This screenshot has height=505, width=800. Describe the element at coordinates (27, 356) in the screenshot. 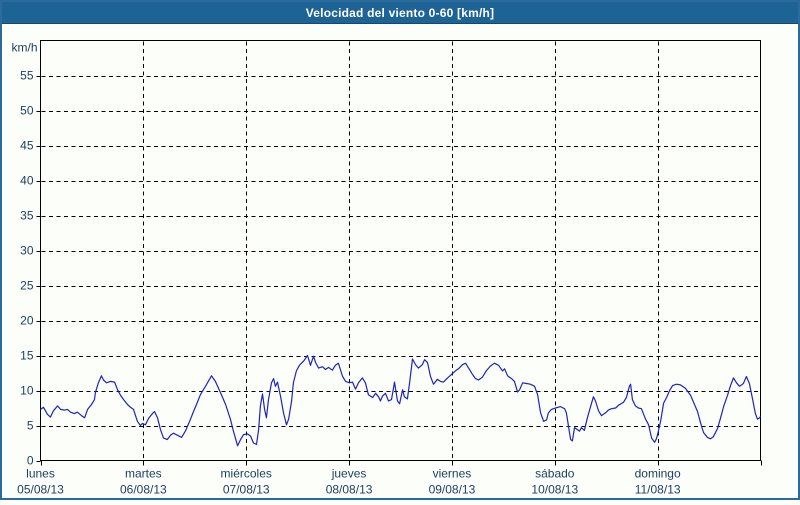

I see `y-tick-label: 15` at that location.